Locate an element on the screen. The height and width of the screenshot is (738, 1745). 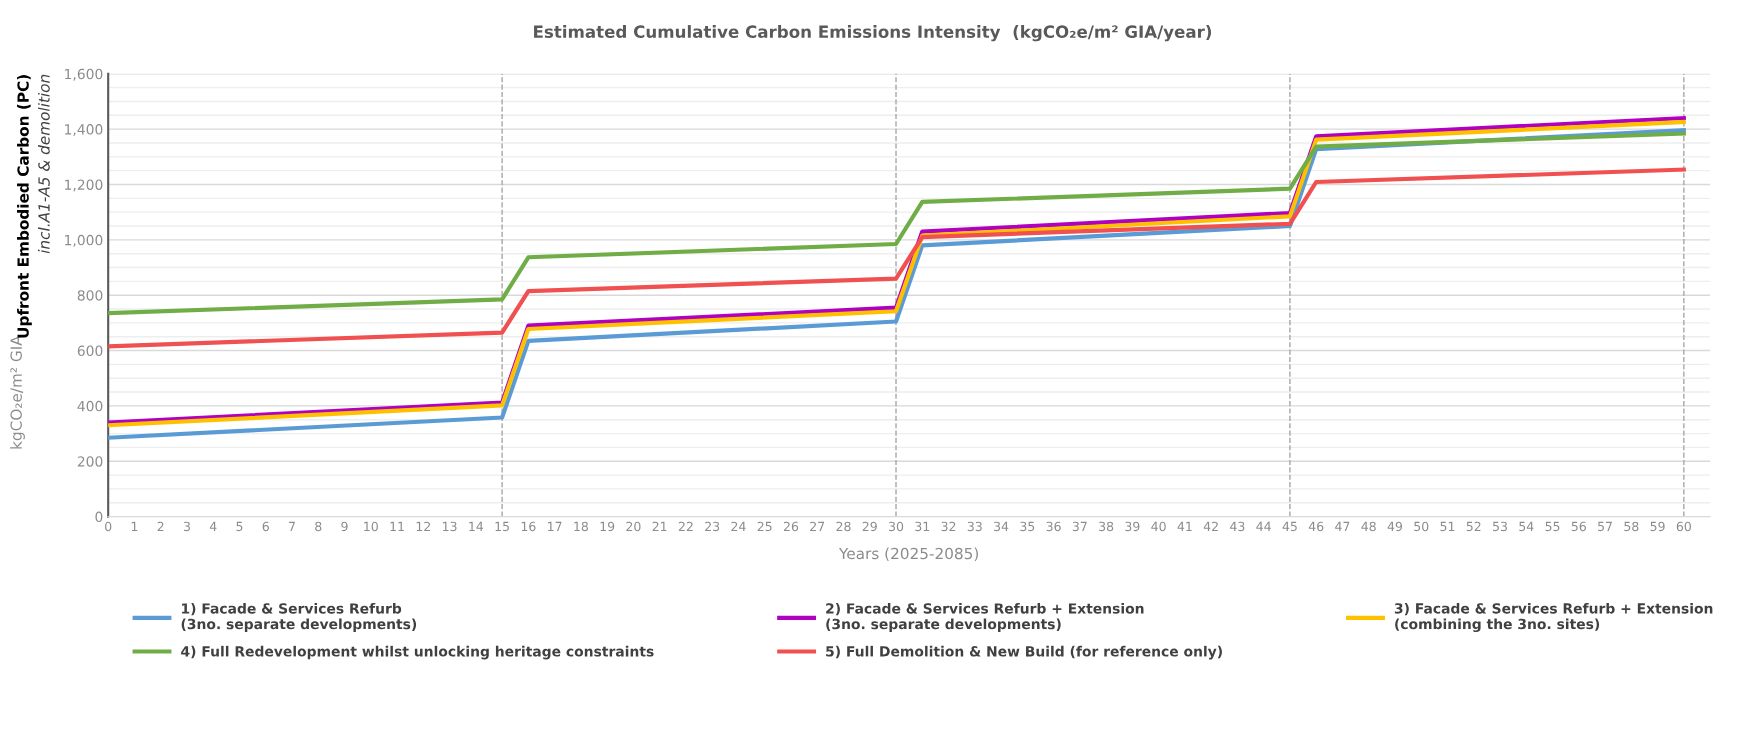
x-tick-label: 43 is located at coordinates (1237, 526).